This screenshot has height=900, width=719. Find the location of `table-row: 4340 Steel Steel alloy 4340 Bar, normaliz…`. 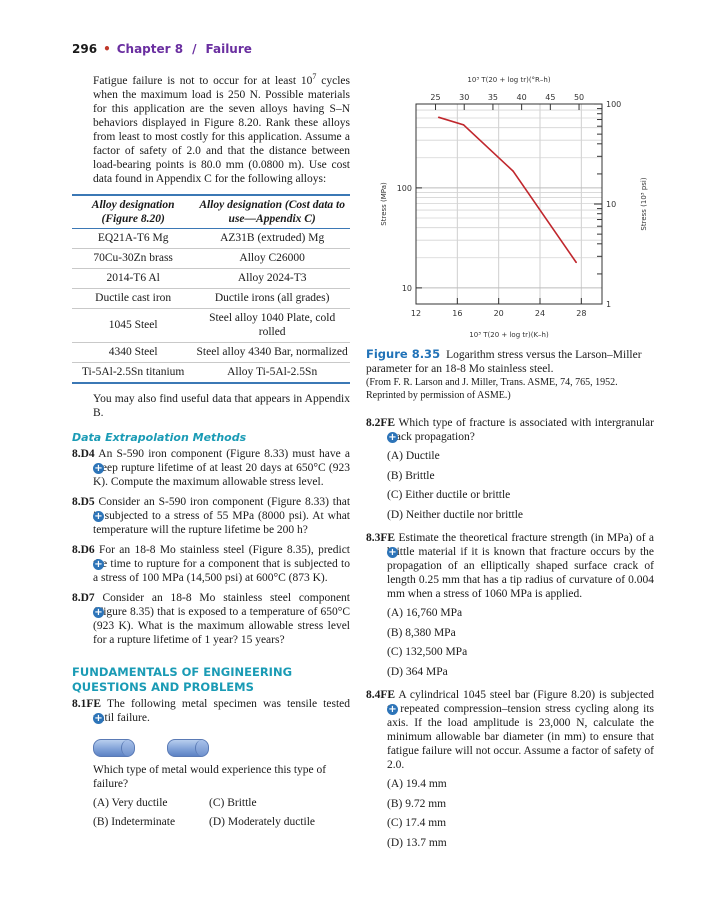

table-row: 4340 Steel Steel alloy 4340 Bar, normaliz… is located at coordinates (211, 352).